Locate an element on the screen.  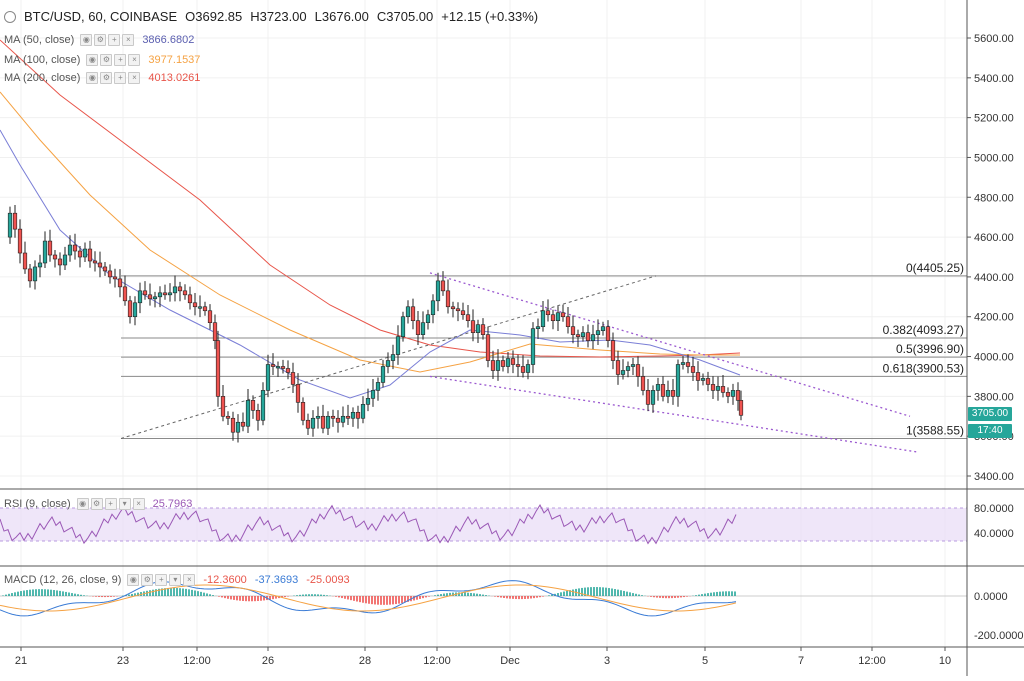
rsi-controls: ◉ ⚙ + ▾ × is located at coordinates (111, 504).